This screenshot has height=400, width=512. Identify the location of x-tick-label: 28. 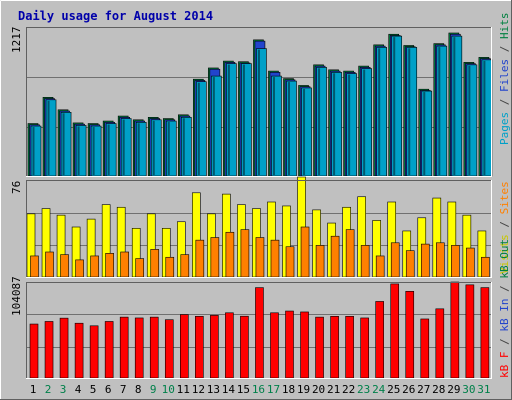
(438, 389).